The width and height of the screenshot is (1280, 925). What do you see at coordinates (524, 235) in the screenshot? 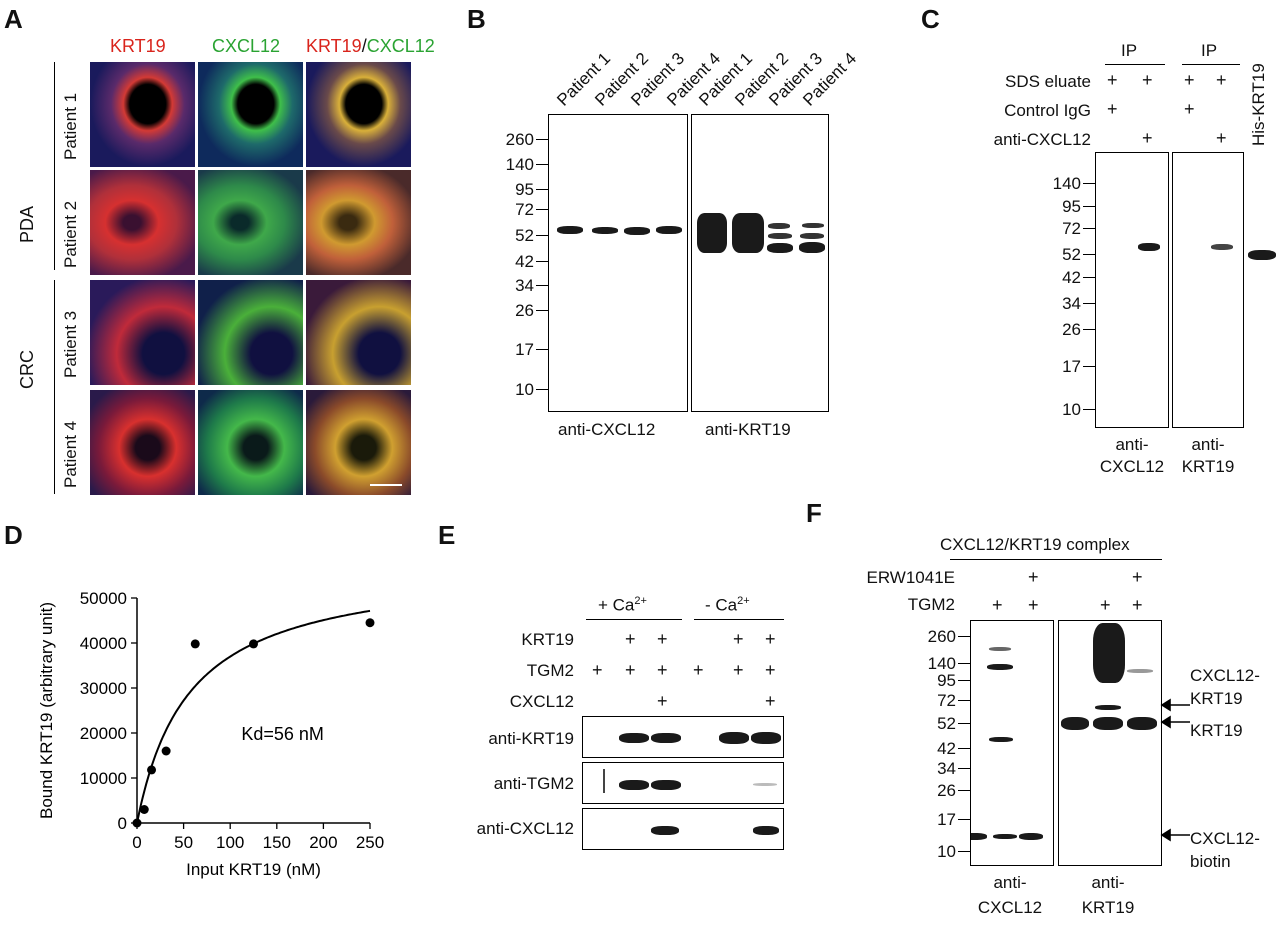
I see `b-marker-52: 52` at bounding box center [524, 235].